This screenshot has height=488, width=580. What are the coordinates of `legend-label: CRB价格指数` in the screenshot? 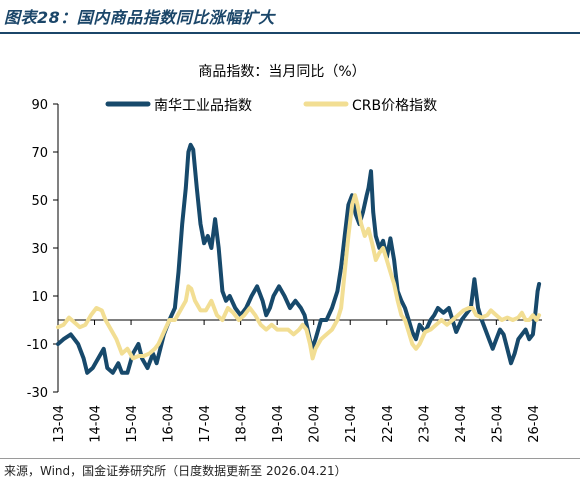 It's located at (394, 106).